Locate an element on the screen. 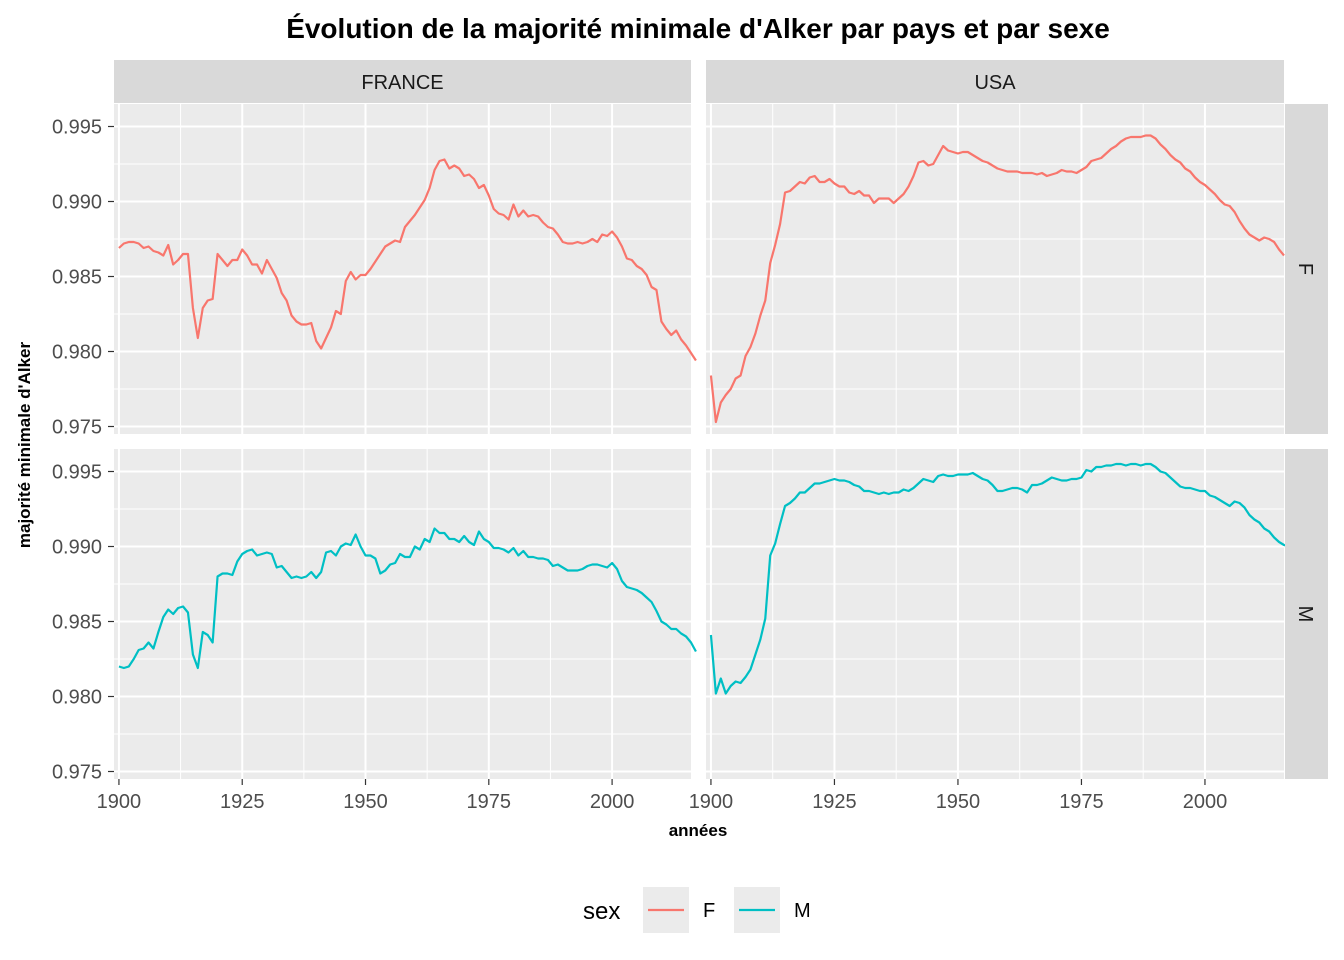 This screenshot has width=1344, height=960. strip-label-m: M is located at coordinates (1305, 614).